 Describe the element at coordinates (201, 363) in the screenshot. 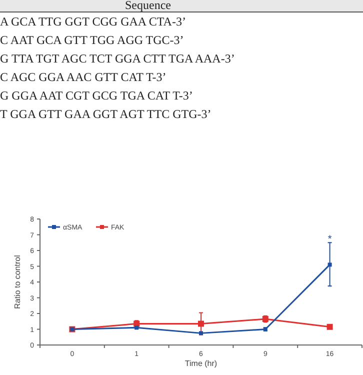

I see `x-axis-title: Time (hr)` at that location.